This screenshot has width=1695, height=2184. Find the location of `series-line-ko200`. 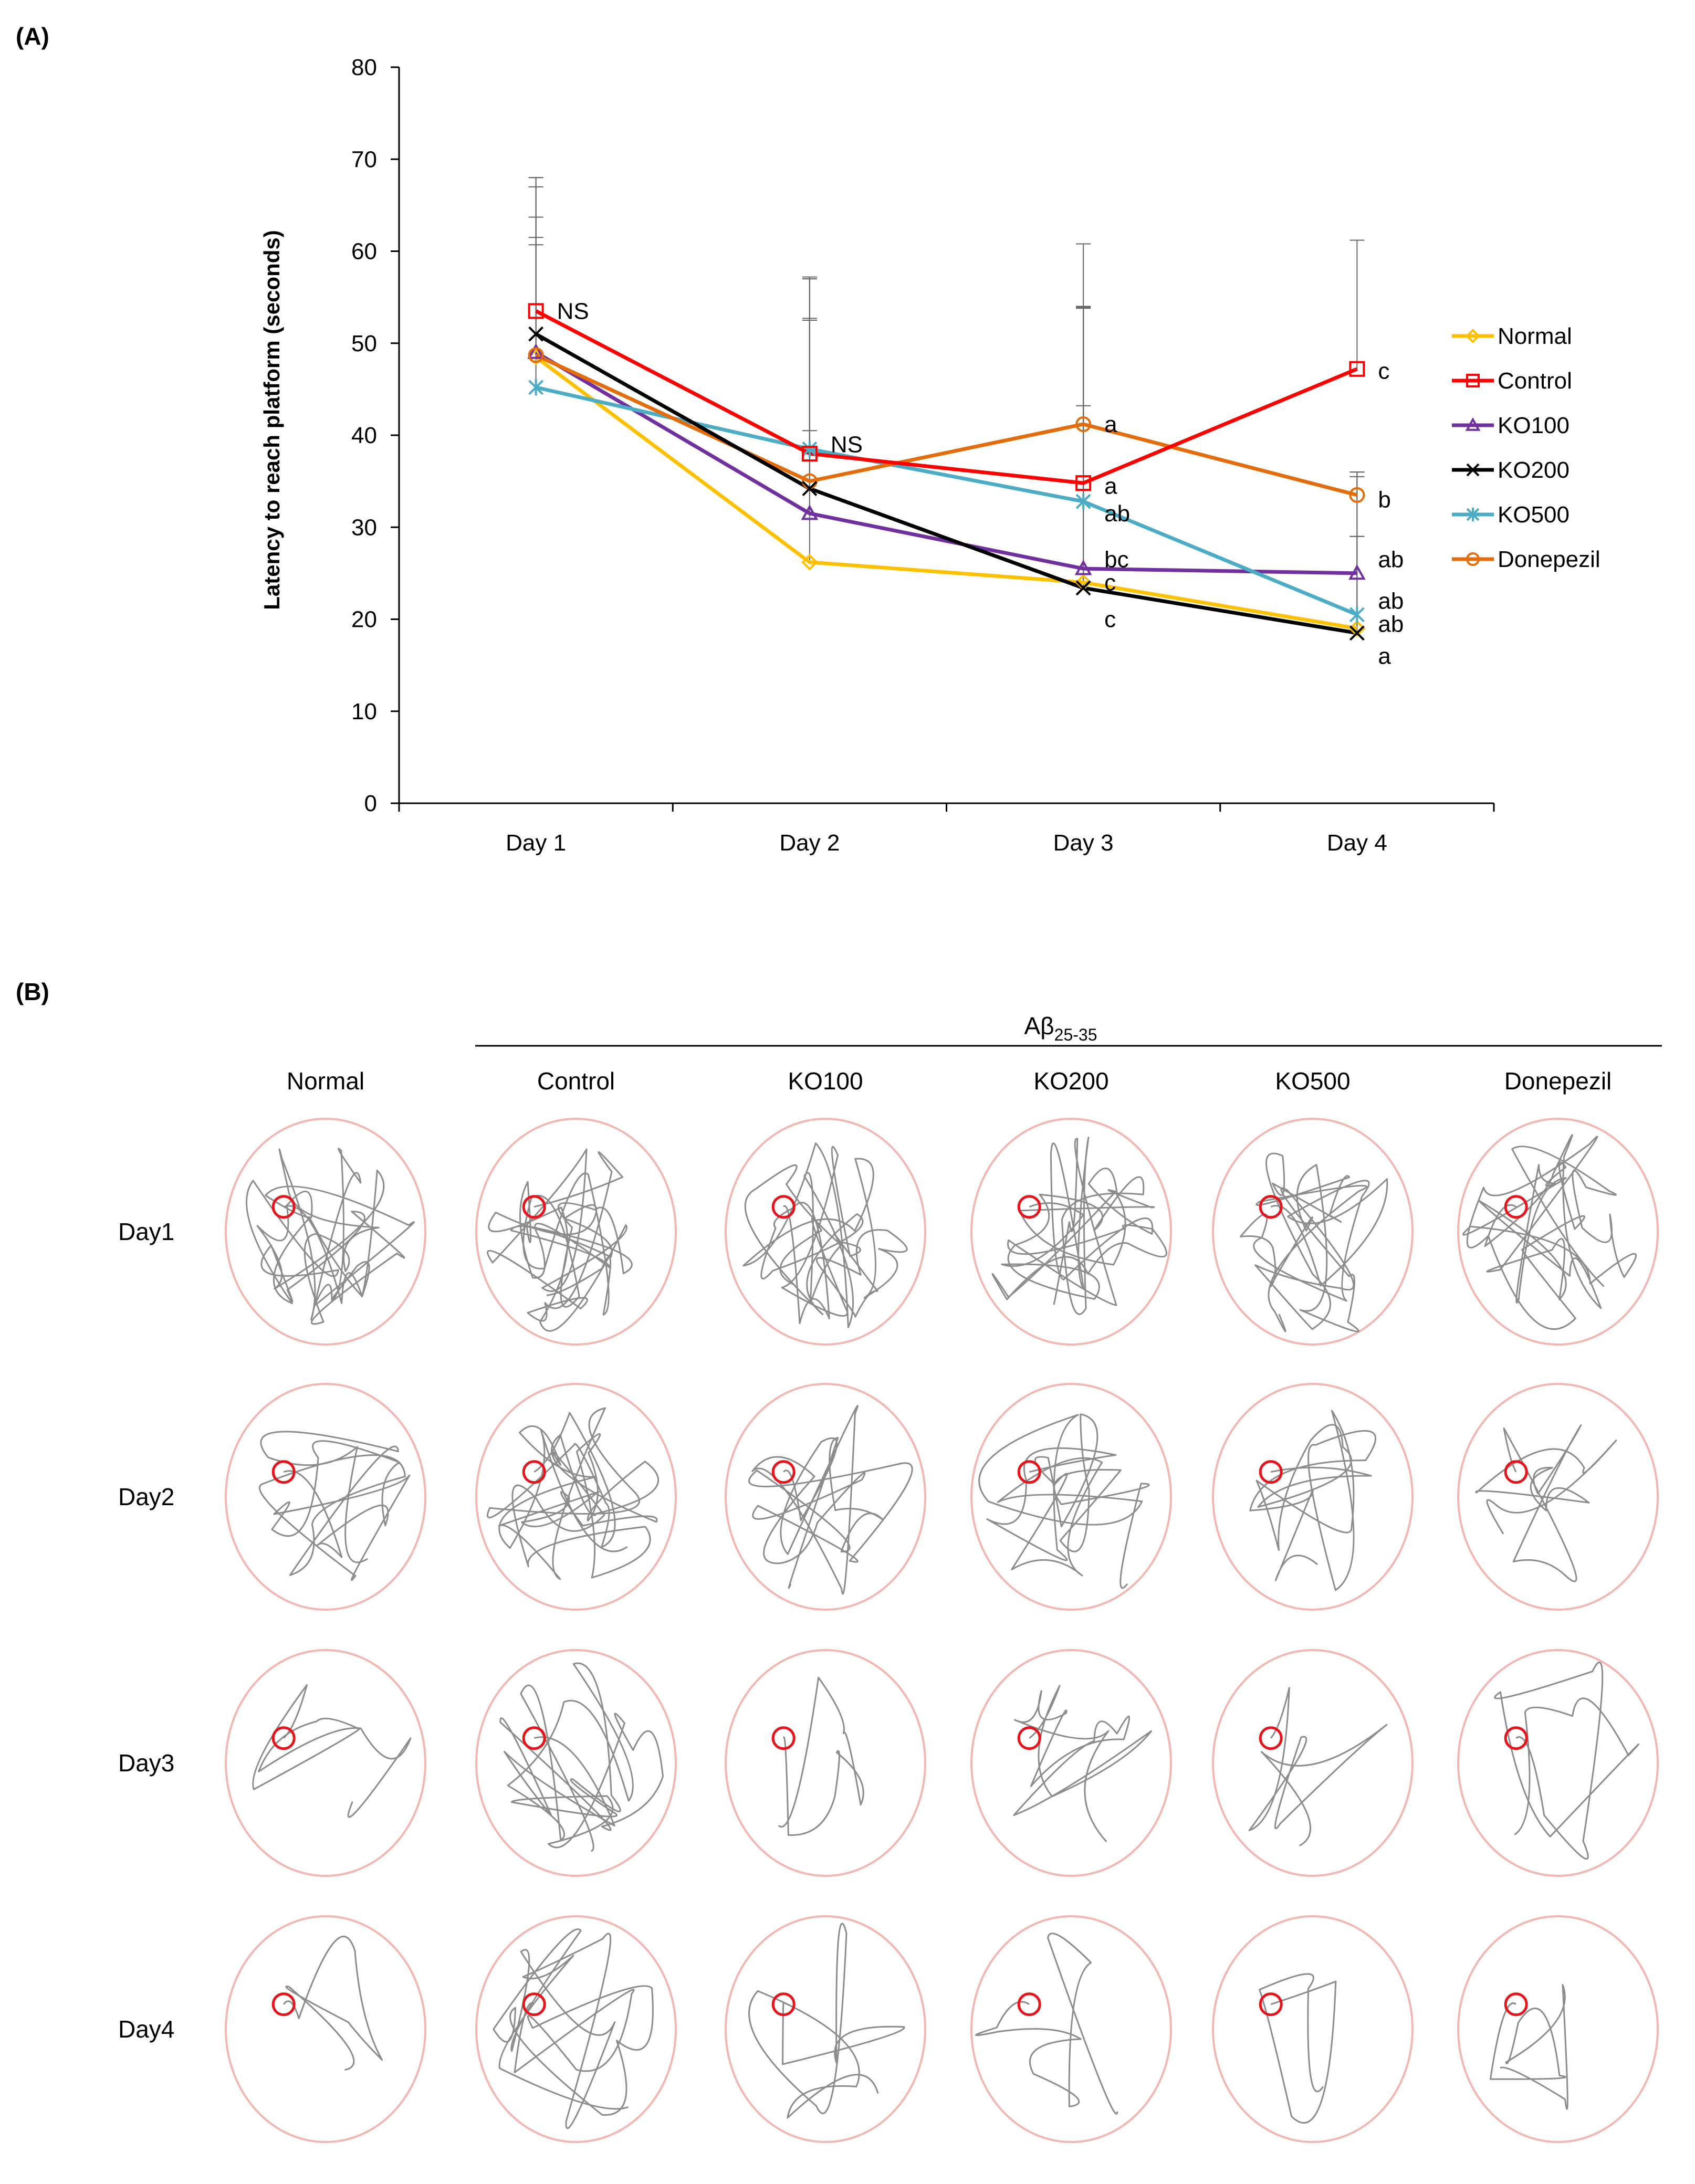

series-line-ko200 is located at coordinates (946, 483).